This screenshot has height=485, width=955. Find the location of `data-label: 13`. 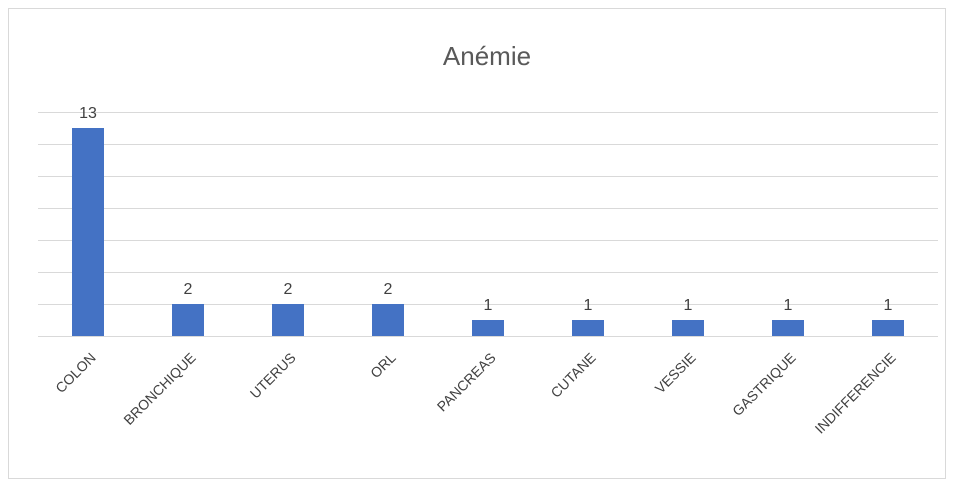

data-label: 13 is located at coordinates (88, 113).